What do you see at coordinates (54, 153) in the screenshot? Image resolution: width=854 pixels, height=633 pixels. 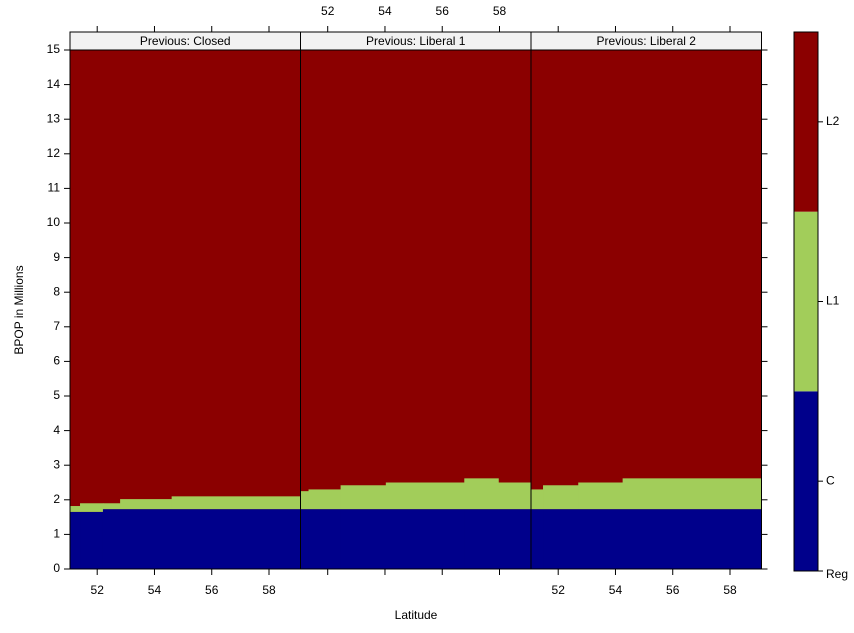 I see `y-tick-label: 12` at bounding box center [54, 153].